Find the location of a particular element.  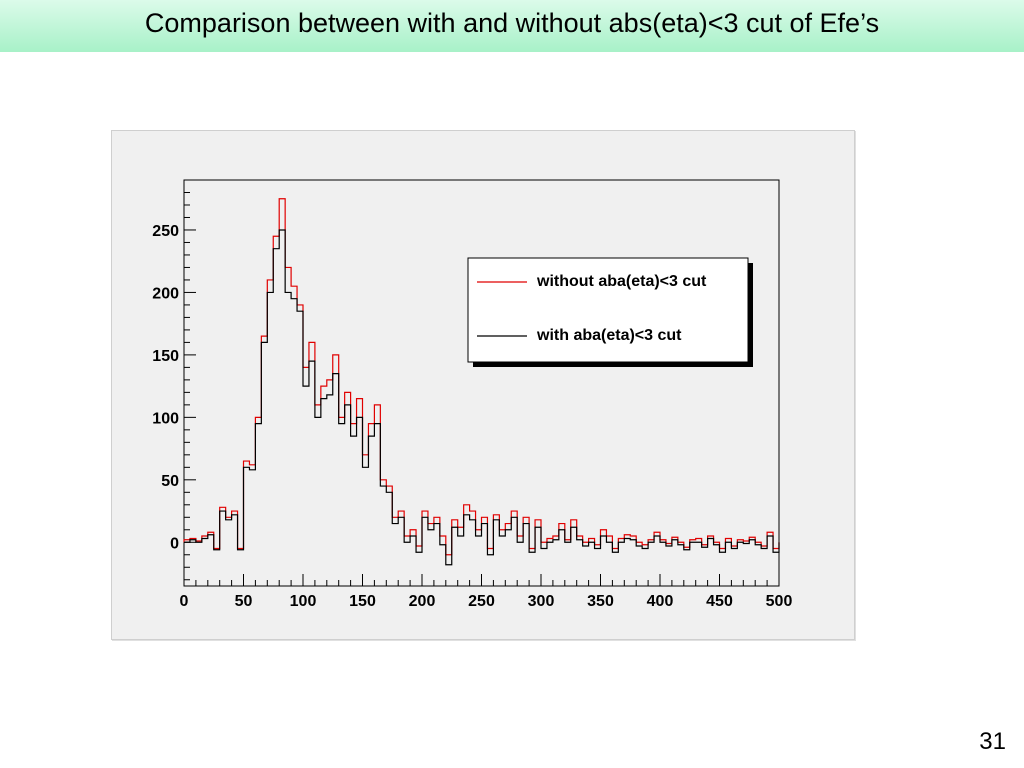

x-tick-label: 450 is located at coordinates (719, 601).